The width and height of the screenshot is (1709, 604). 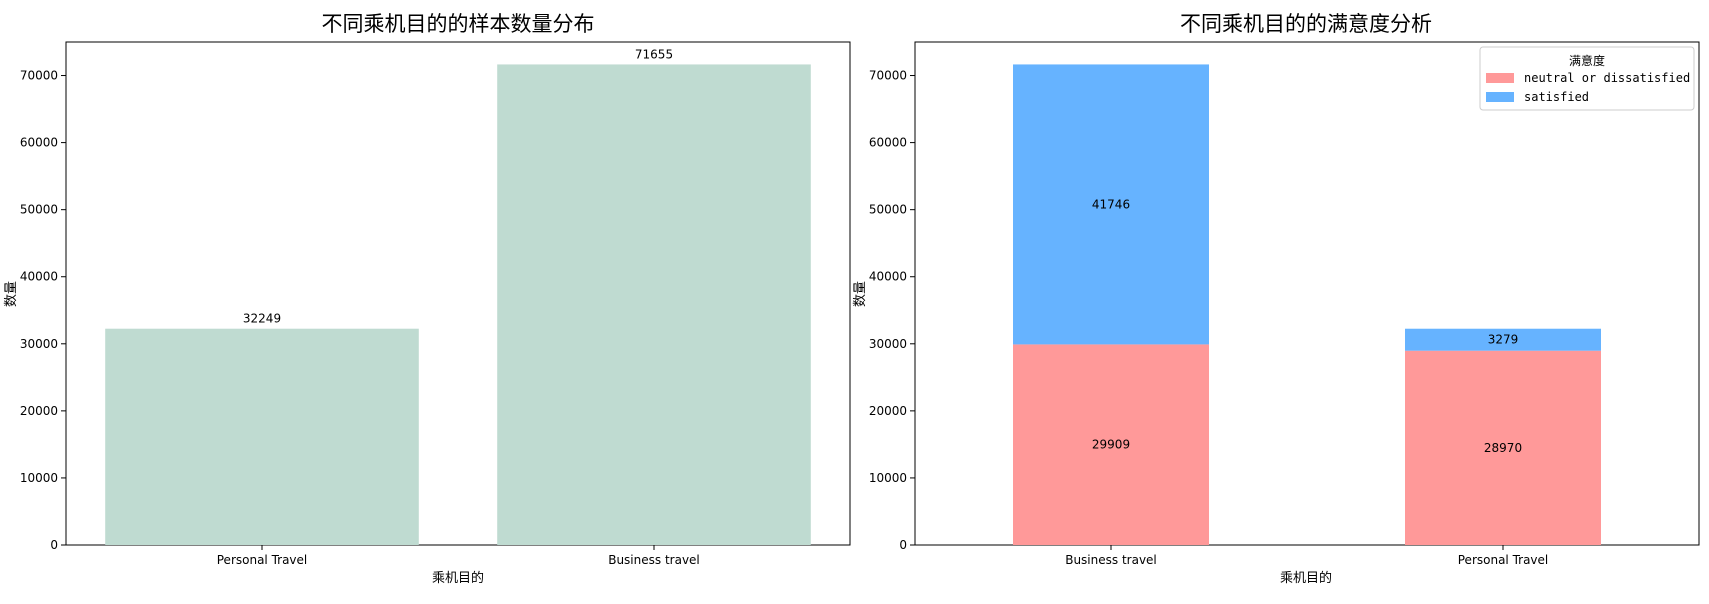 What do you see at coordinates (39, 210) in the screenshot?
I see `chart-left-ytick-label: 50000` at bounding box center [39, 210].